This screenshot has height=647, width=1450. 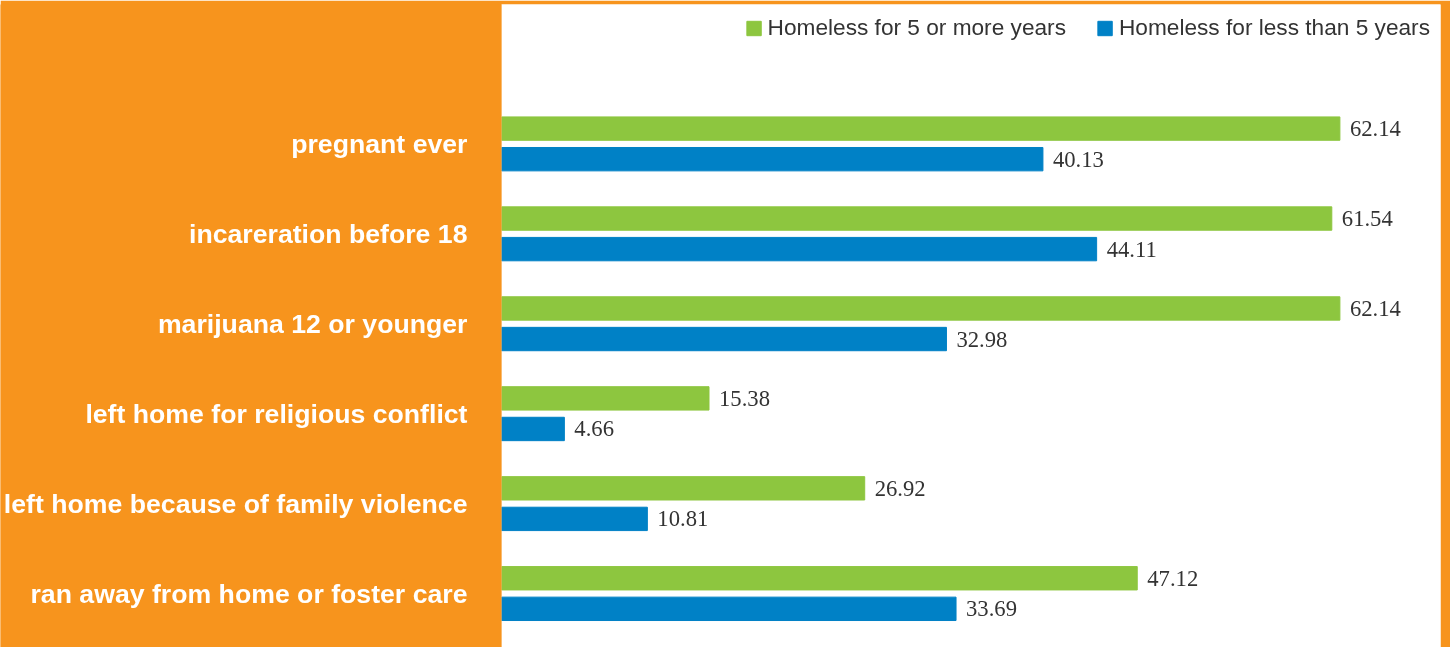 What do you see at coordinates (249, 593) in the screenshot?
I see `y-tick-label: ran away from home or foster care` at bounding box center [249, 593].